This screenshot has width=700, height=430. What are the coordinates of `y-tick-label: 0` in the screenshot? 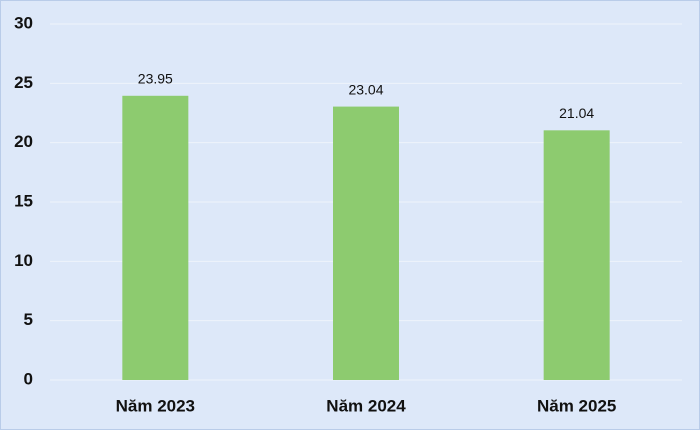 It's located at (28, 378).